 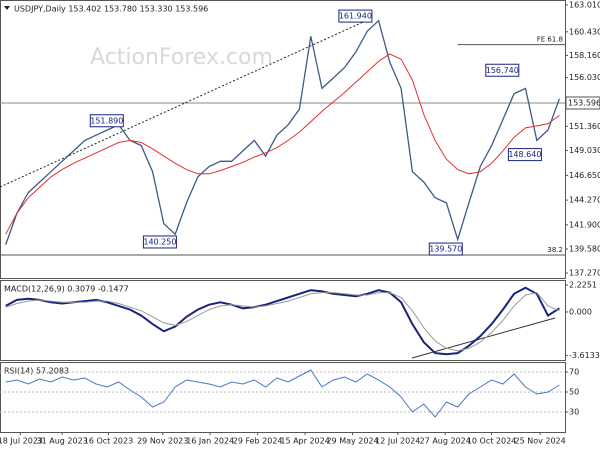 I want to click on level-label: FE 61.8, so click(x=550, y=40).